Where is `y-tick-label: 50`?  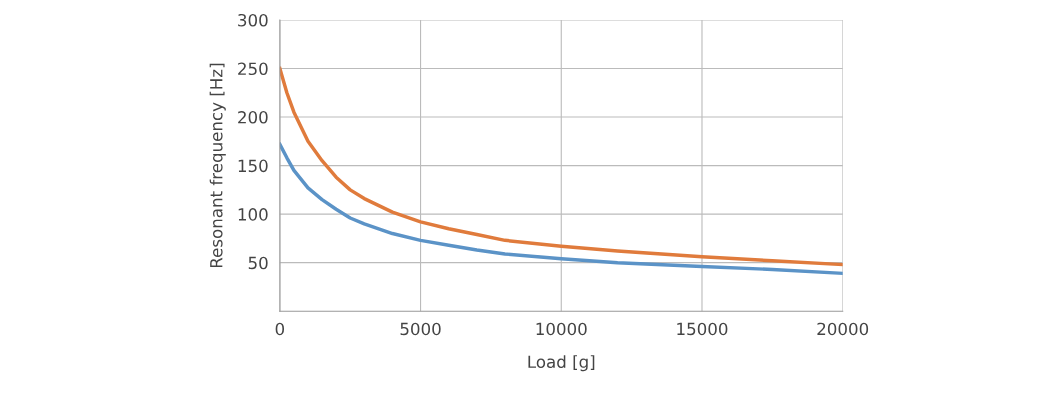 y-tick-label: 50 is located at coordinates (258, 263).